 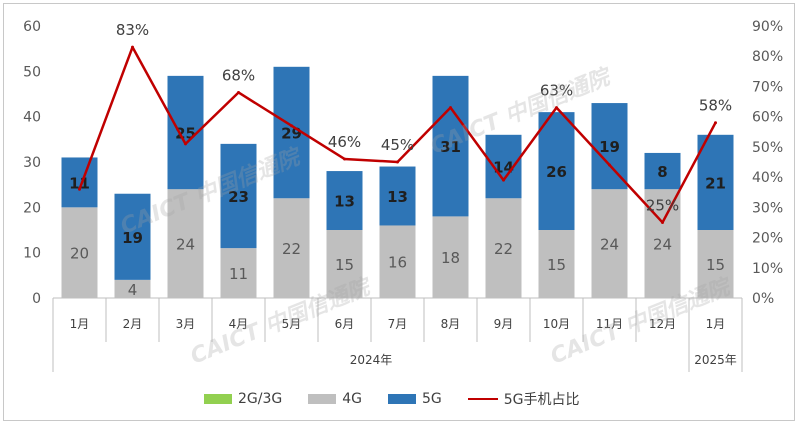 I want to click on y2-axis-tick-label: 10%, so click(x=767, y=269).